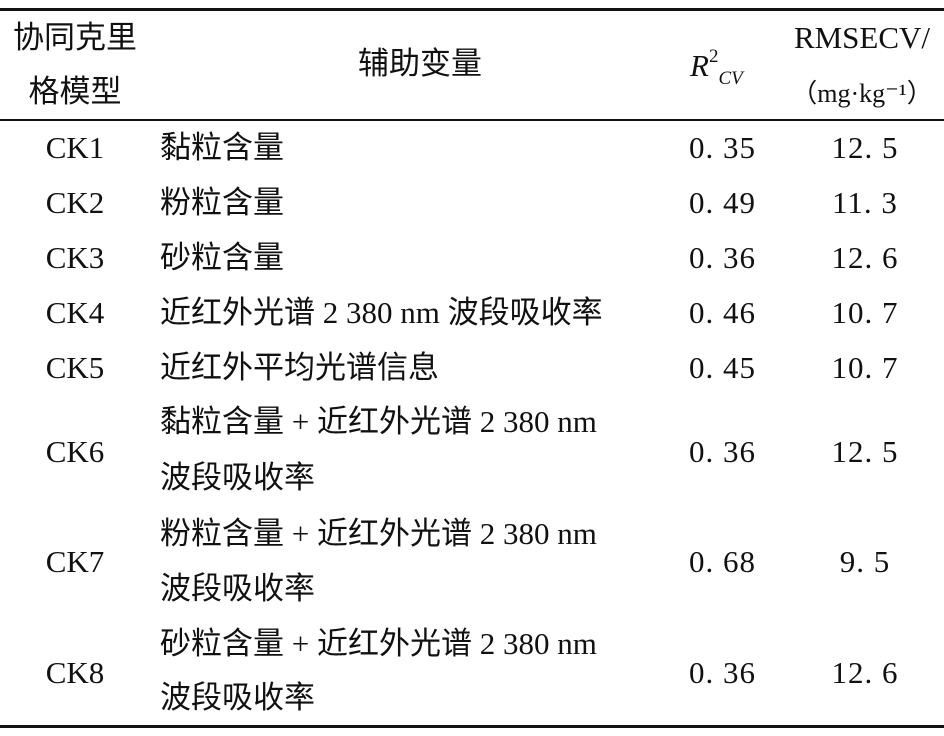  Describe the element at coordinates (865, 202) in the screenshot. I see `row-ck2-rmse: 11. 3` at that location.